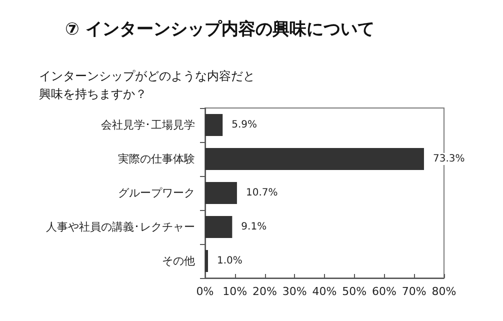  Describe the element at coordinates (384, 291) in the screenshot. I see `x-tick-label: 60%` at that location.